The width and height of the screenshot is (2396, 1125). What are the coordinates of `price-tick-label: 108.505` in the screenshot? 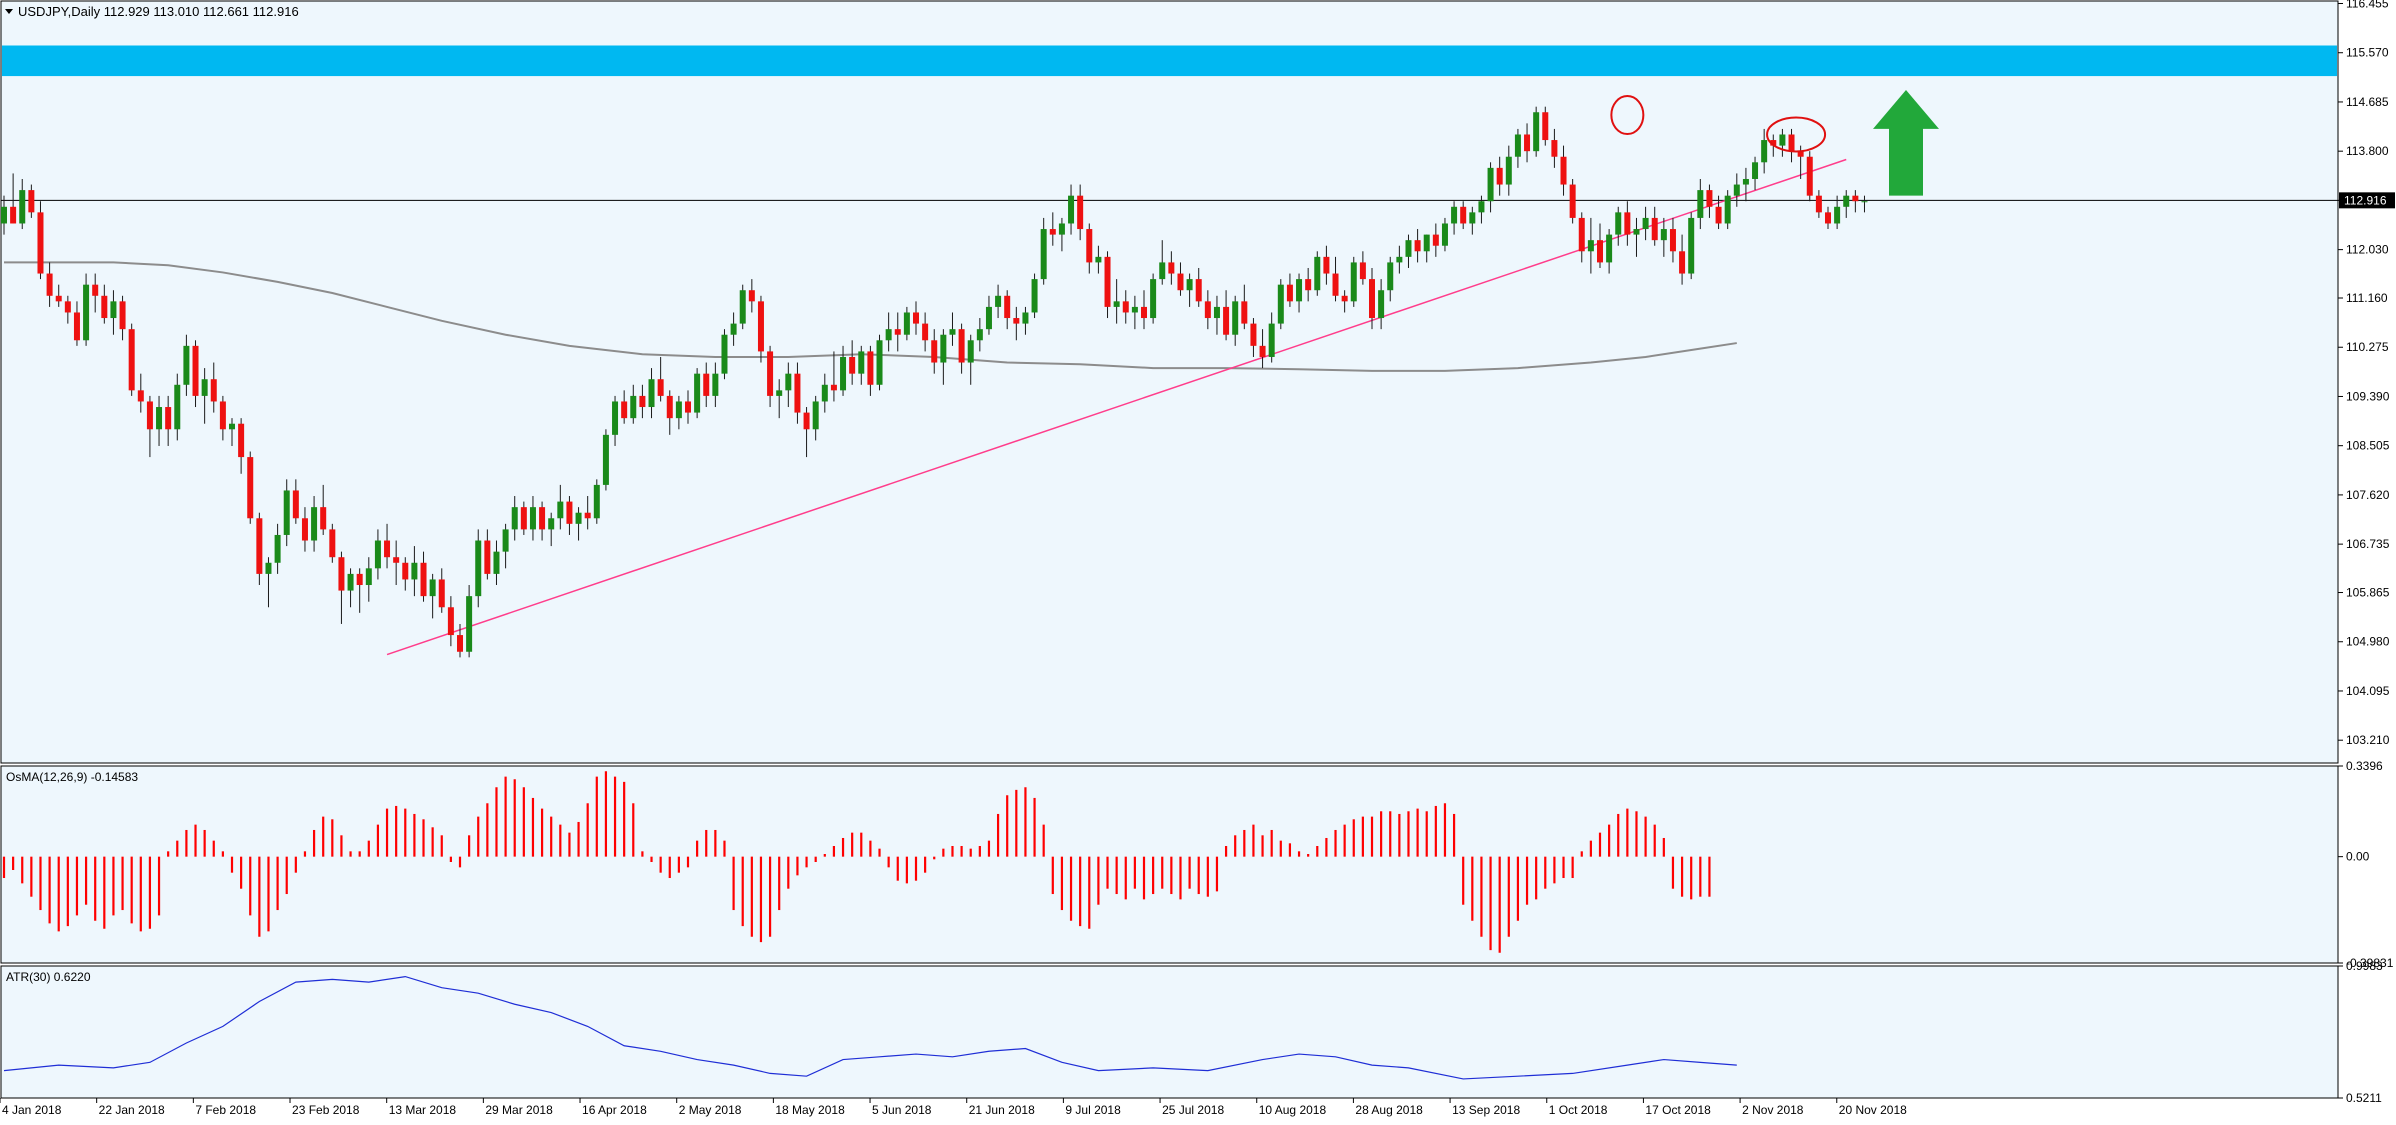 It's located at (2368, 446).